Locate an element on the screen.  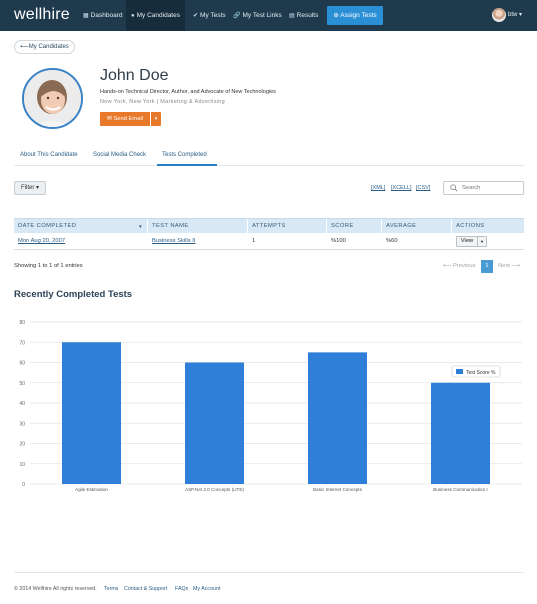
send-email-button: ✉ Send Email is located at coordinates (125, 119).